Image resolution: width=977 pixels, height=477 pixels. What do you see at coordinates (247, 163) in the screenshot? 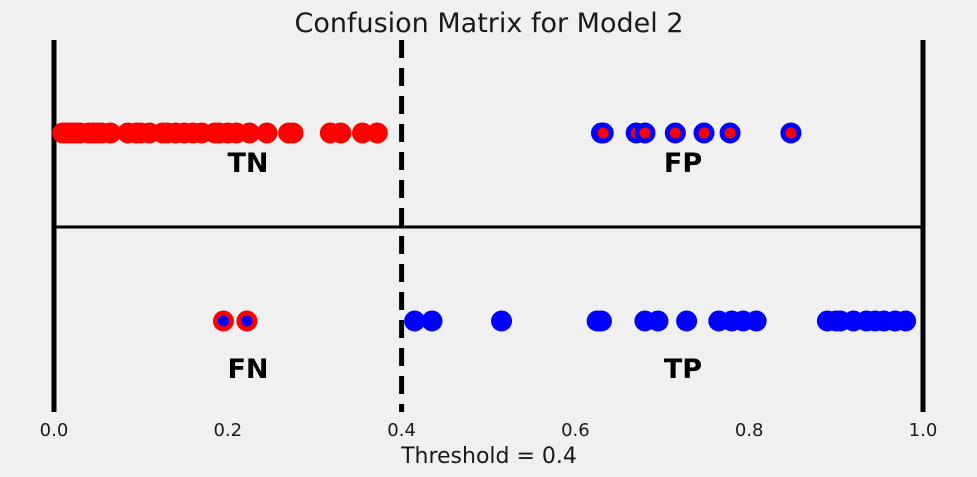
I see `tn-label: TN` at bounding box center [247, 163].